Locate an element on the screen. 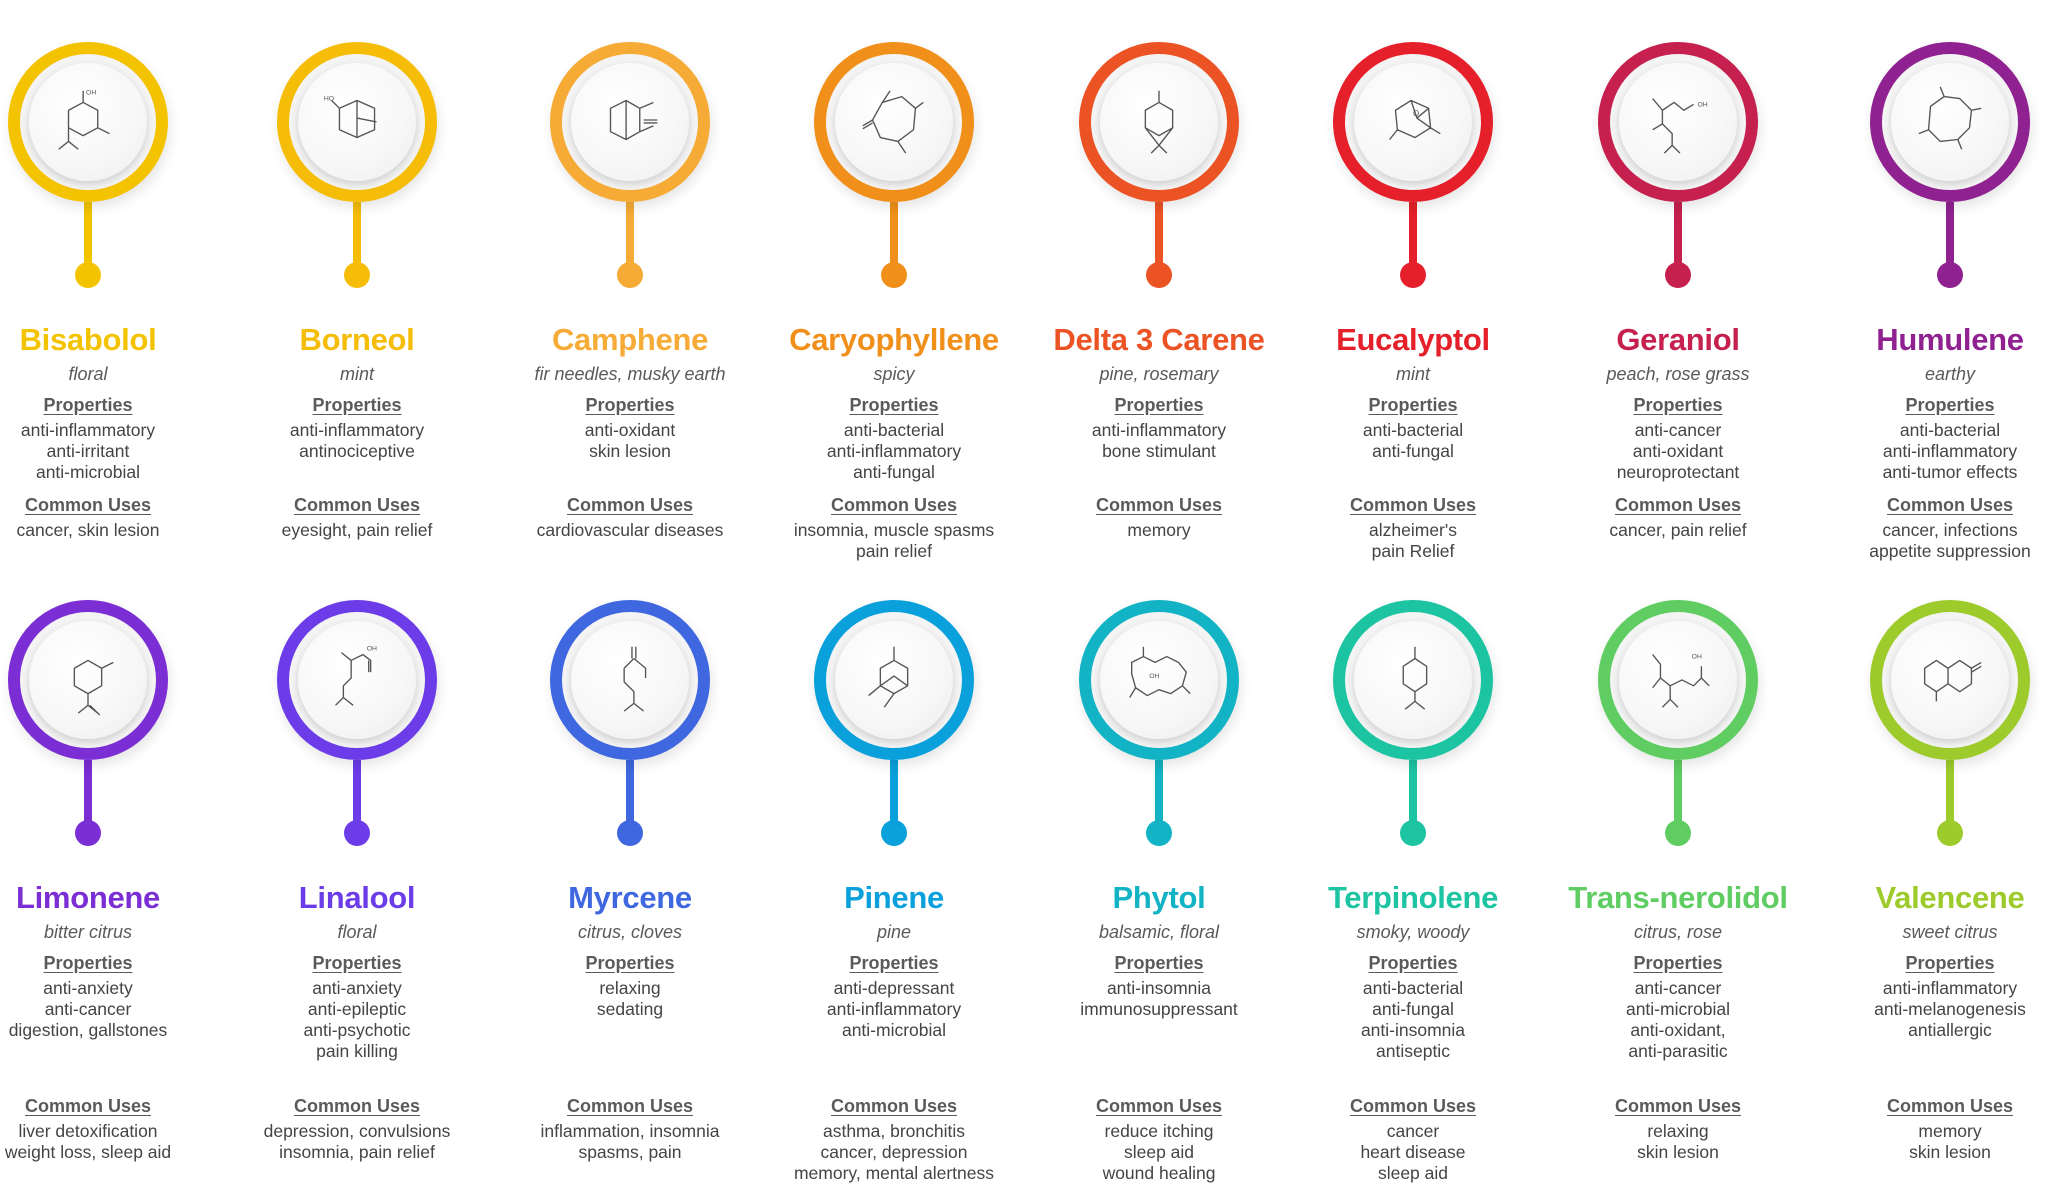  properties-list: anti-bacterial anti-fungal is located at coordinates (1413, 441).